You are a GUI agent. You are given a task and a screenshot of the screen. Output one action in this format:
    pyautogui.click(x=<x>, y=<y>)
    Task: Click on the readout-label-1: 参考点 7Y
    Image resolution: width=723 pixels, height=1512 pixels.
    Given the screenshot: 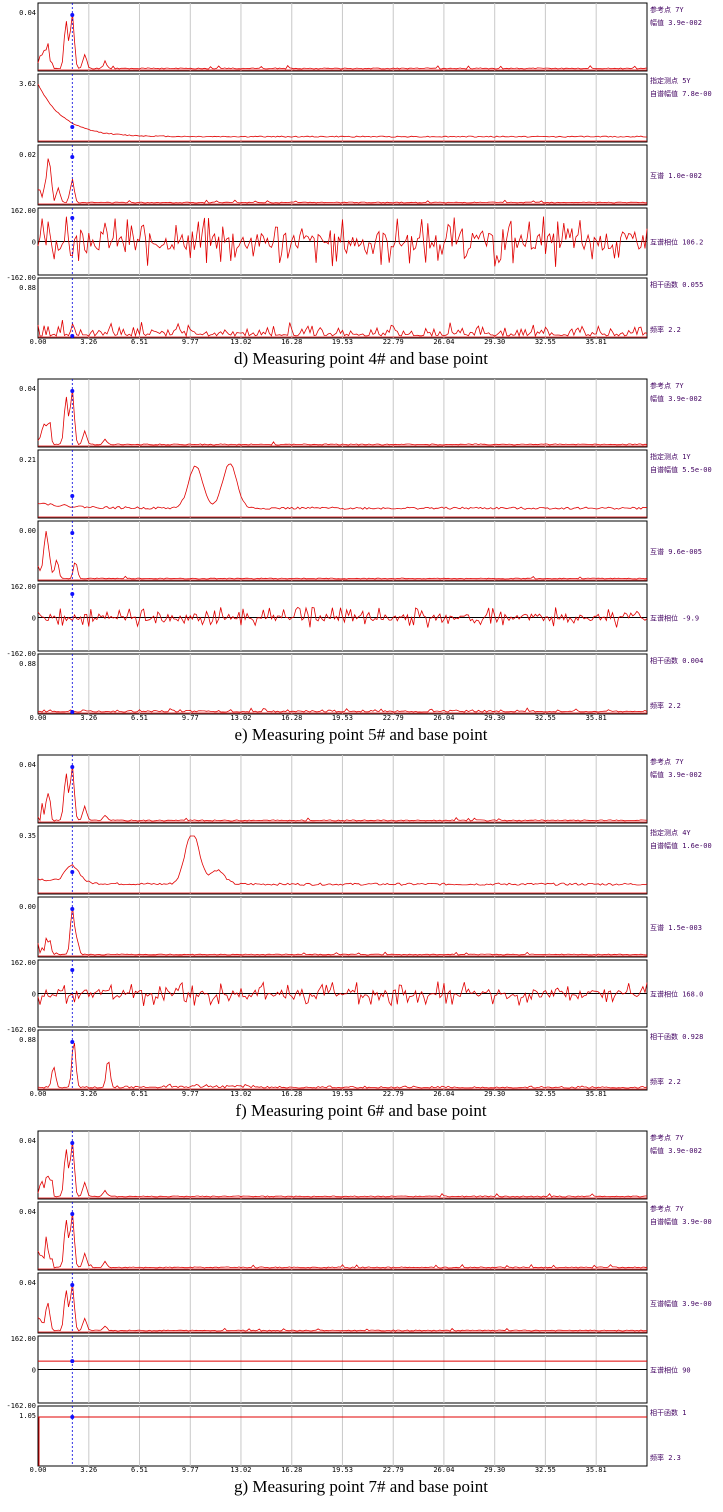 What is the action you would take?
    pyautogui.click(x=667, y=385)
    